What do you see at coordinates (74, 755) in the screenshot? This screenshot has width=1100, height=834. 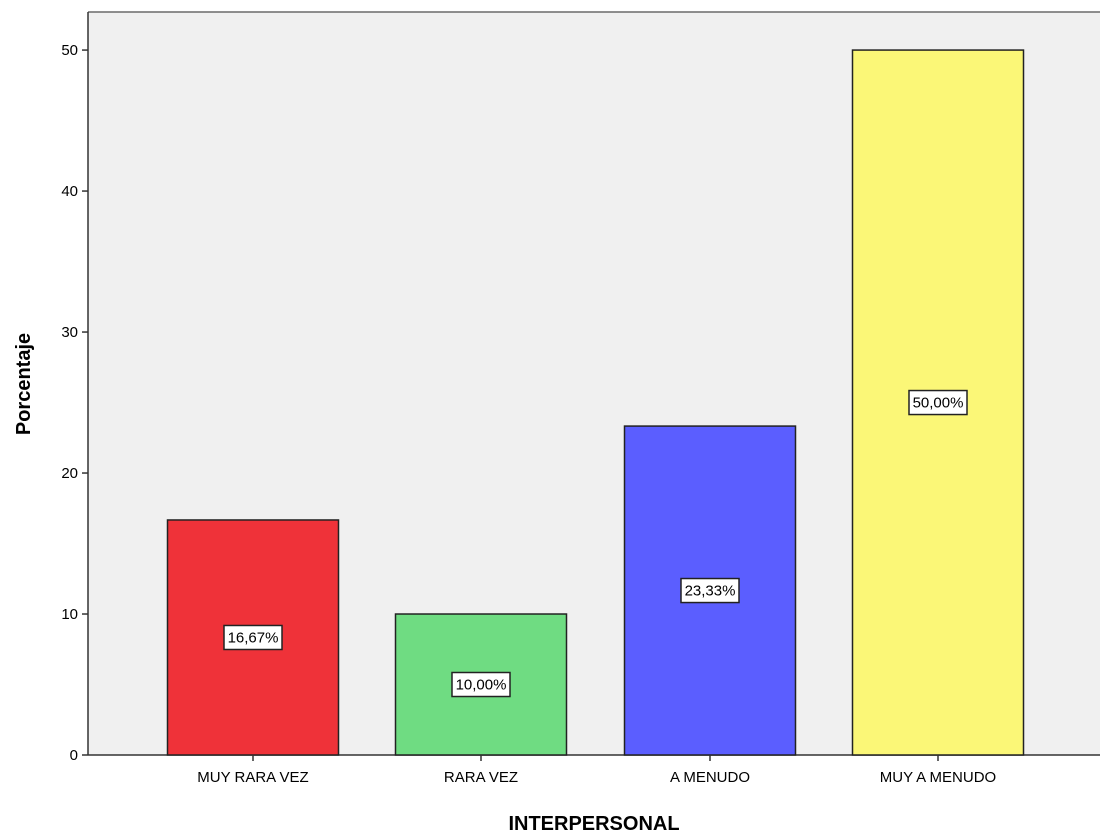 I see `y-tick-label: 0` at bounding box center [74, 755].